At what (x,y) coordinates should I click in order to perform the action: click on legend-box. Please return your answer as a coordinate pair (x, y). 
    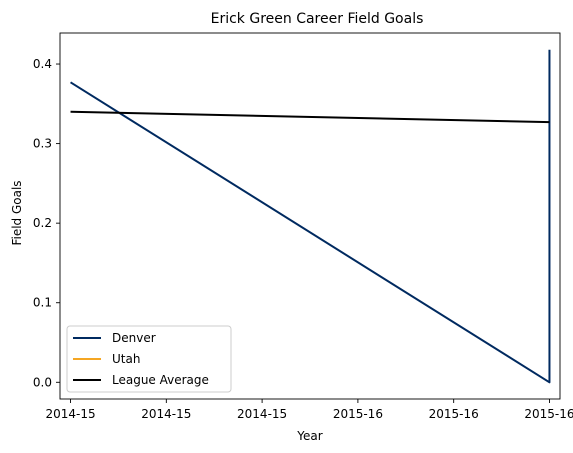
    Looking at the image, I should click on (149, 359).